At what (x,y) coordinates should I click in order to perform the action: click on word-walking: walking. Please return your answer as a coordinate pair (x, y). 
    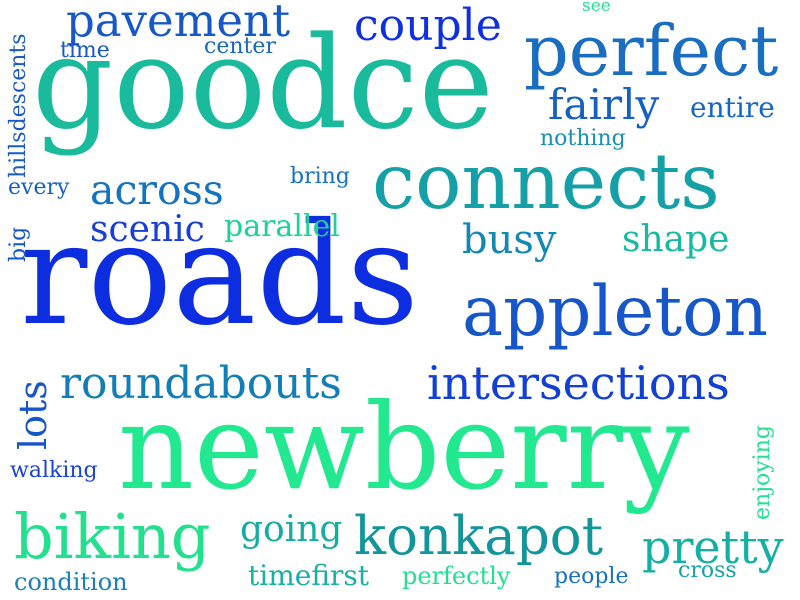
    Looking at the image, I should click on (54, 470).